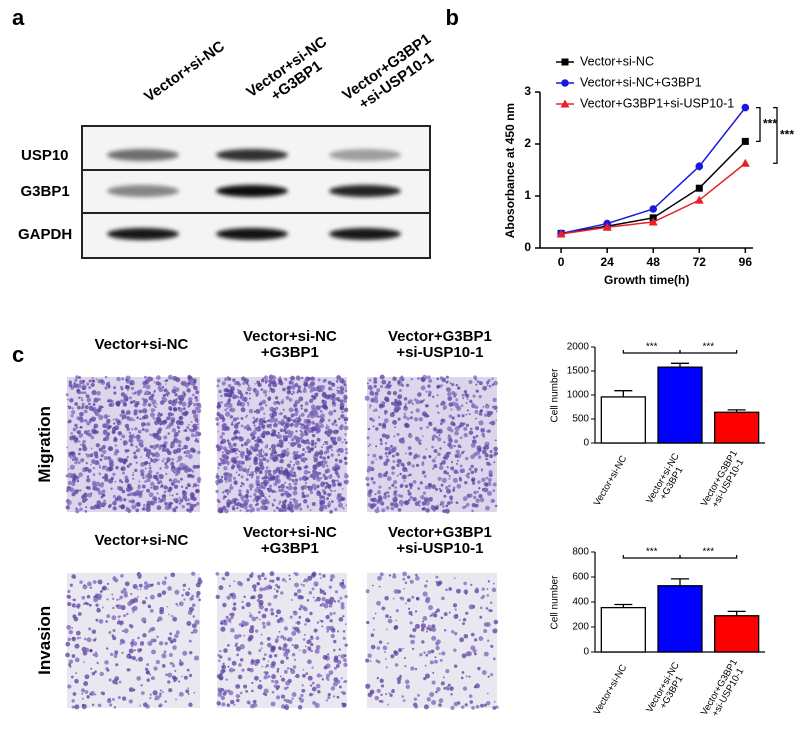 This screenshot has height=737, width=800. What do you see at coordinates (654, 262) in the screenshot?
I see `x-tick-label: 48` at bounding box center [654, 262].